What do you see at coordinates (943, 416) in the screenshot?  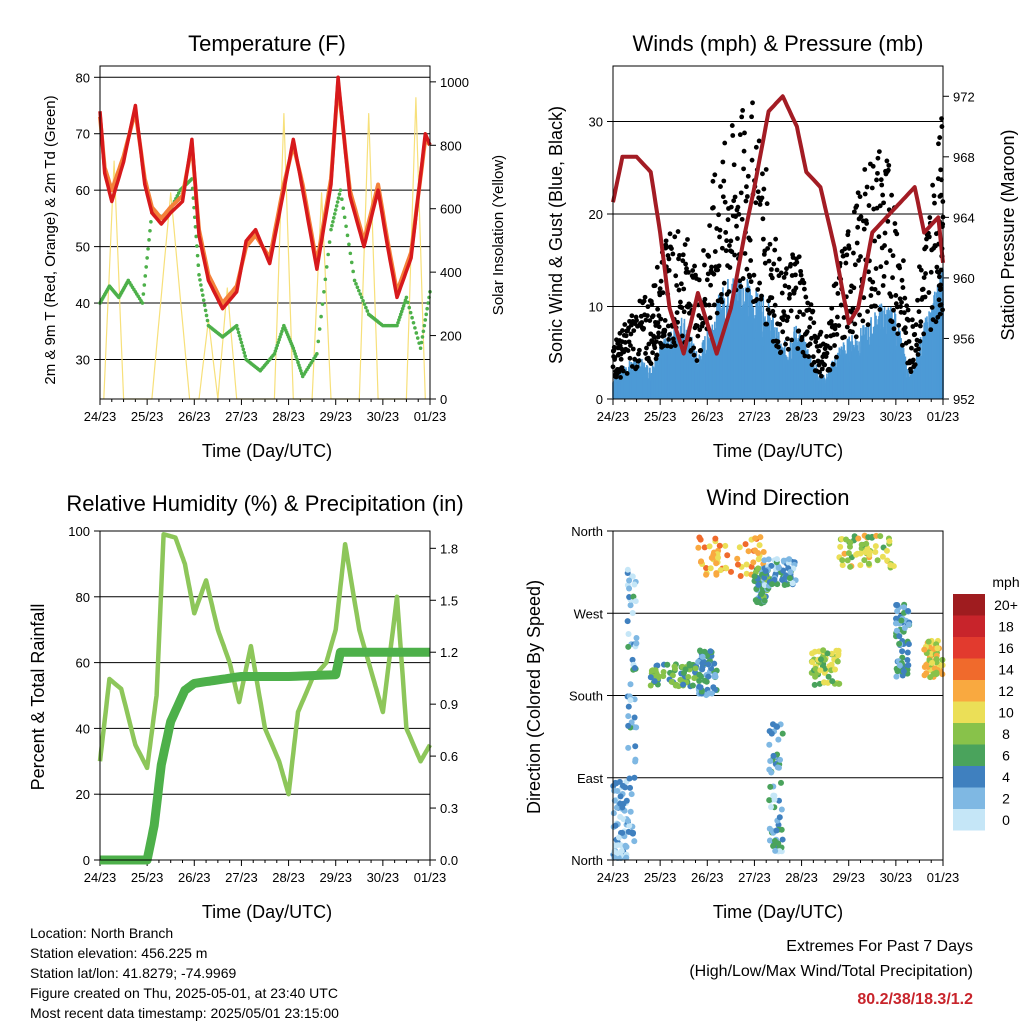 I see `x-tick-label: 01/23` at bounding box center [943, 416].